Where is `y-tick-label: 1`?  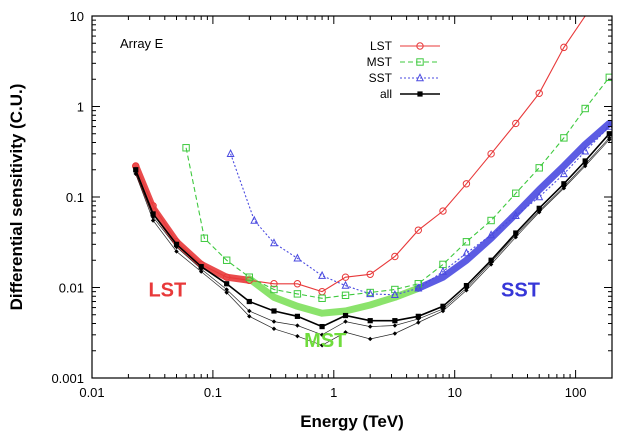 y-tick-label: 1 is located at coordinates (80, 107).